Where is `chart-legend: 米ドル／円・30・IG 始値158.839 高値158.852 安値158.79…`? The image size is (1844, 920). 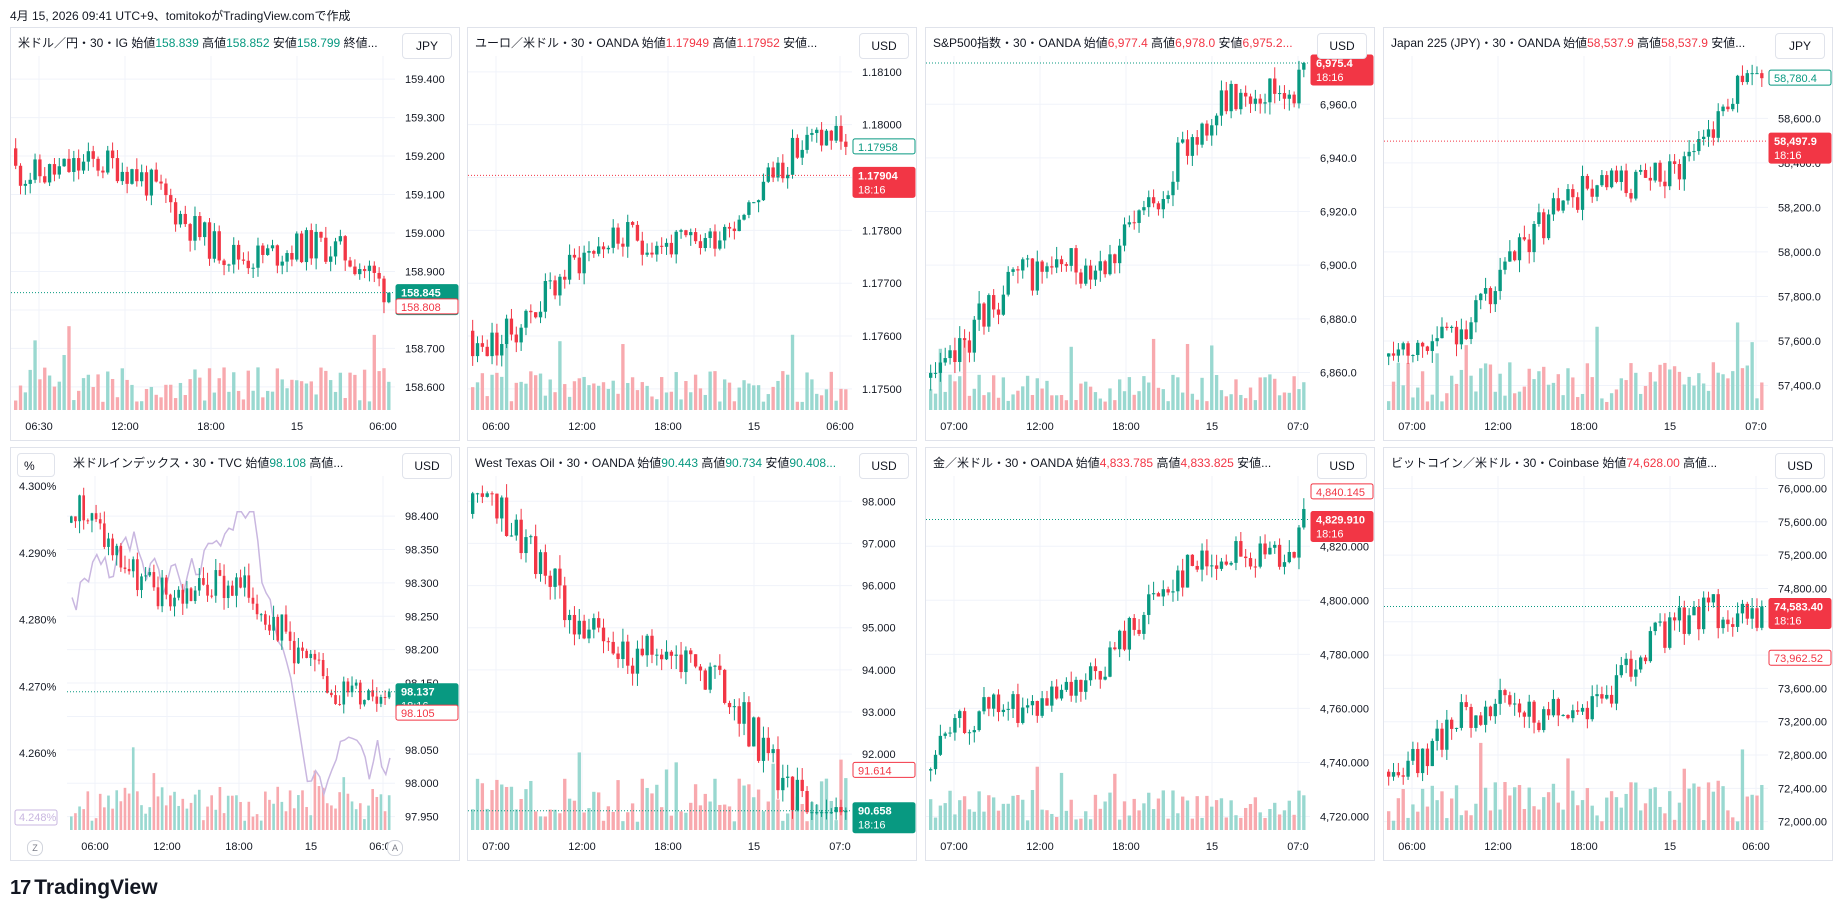
chart-legend: 米ドル／円・30・IG 始値158.839 高値158.852 安値158.79… is located at coordinates (198, 42).